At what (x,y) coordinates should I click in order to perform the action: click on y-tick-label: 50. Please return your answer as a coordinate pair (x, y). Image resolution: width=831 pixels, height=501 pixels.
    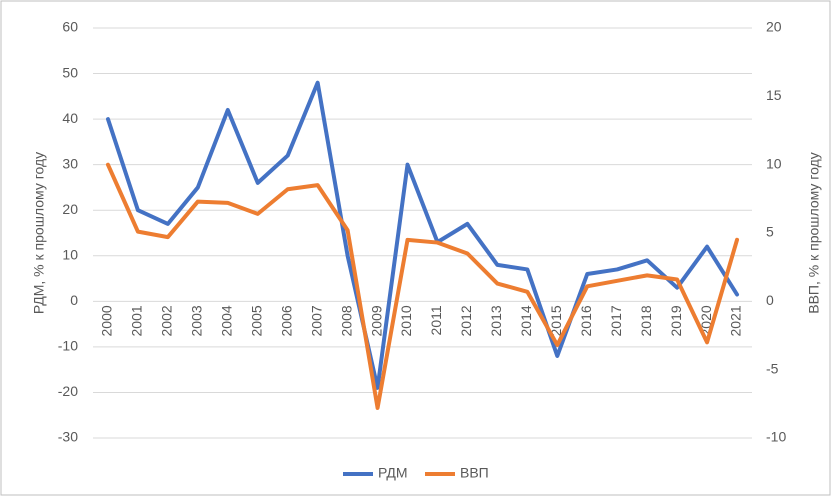
    Looking at the image, I should click on (70, 72).